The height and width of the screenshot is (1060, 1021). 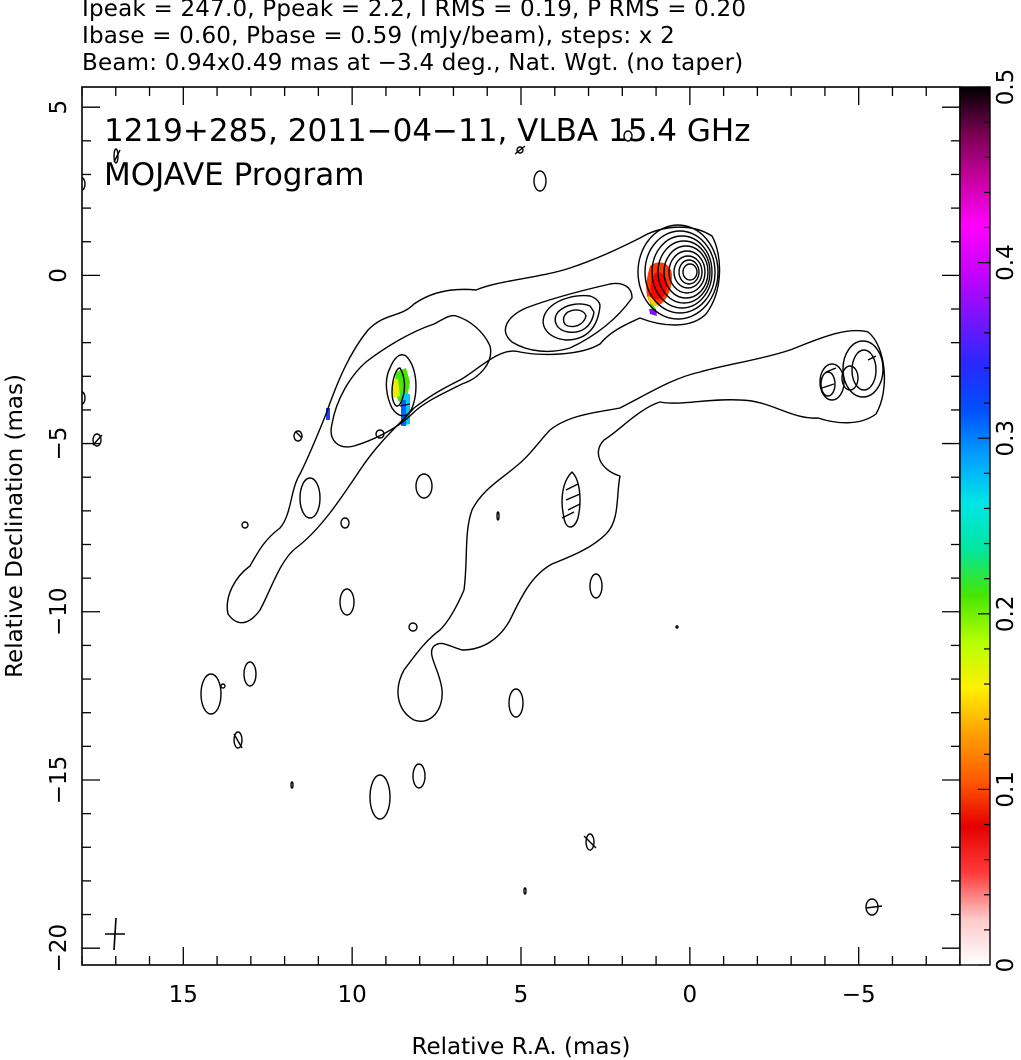 I want to click on colorbar-tick-label: 0.4, so click(x=1006, y=262).